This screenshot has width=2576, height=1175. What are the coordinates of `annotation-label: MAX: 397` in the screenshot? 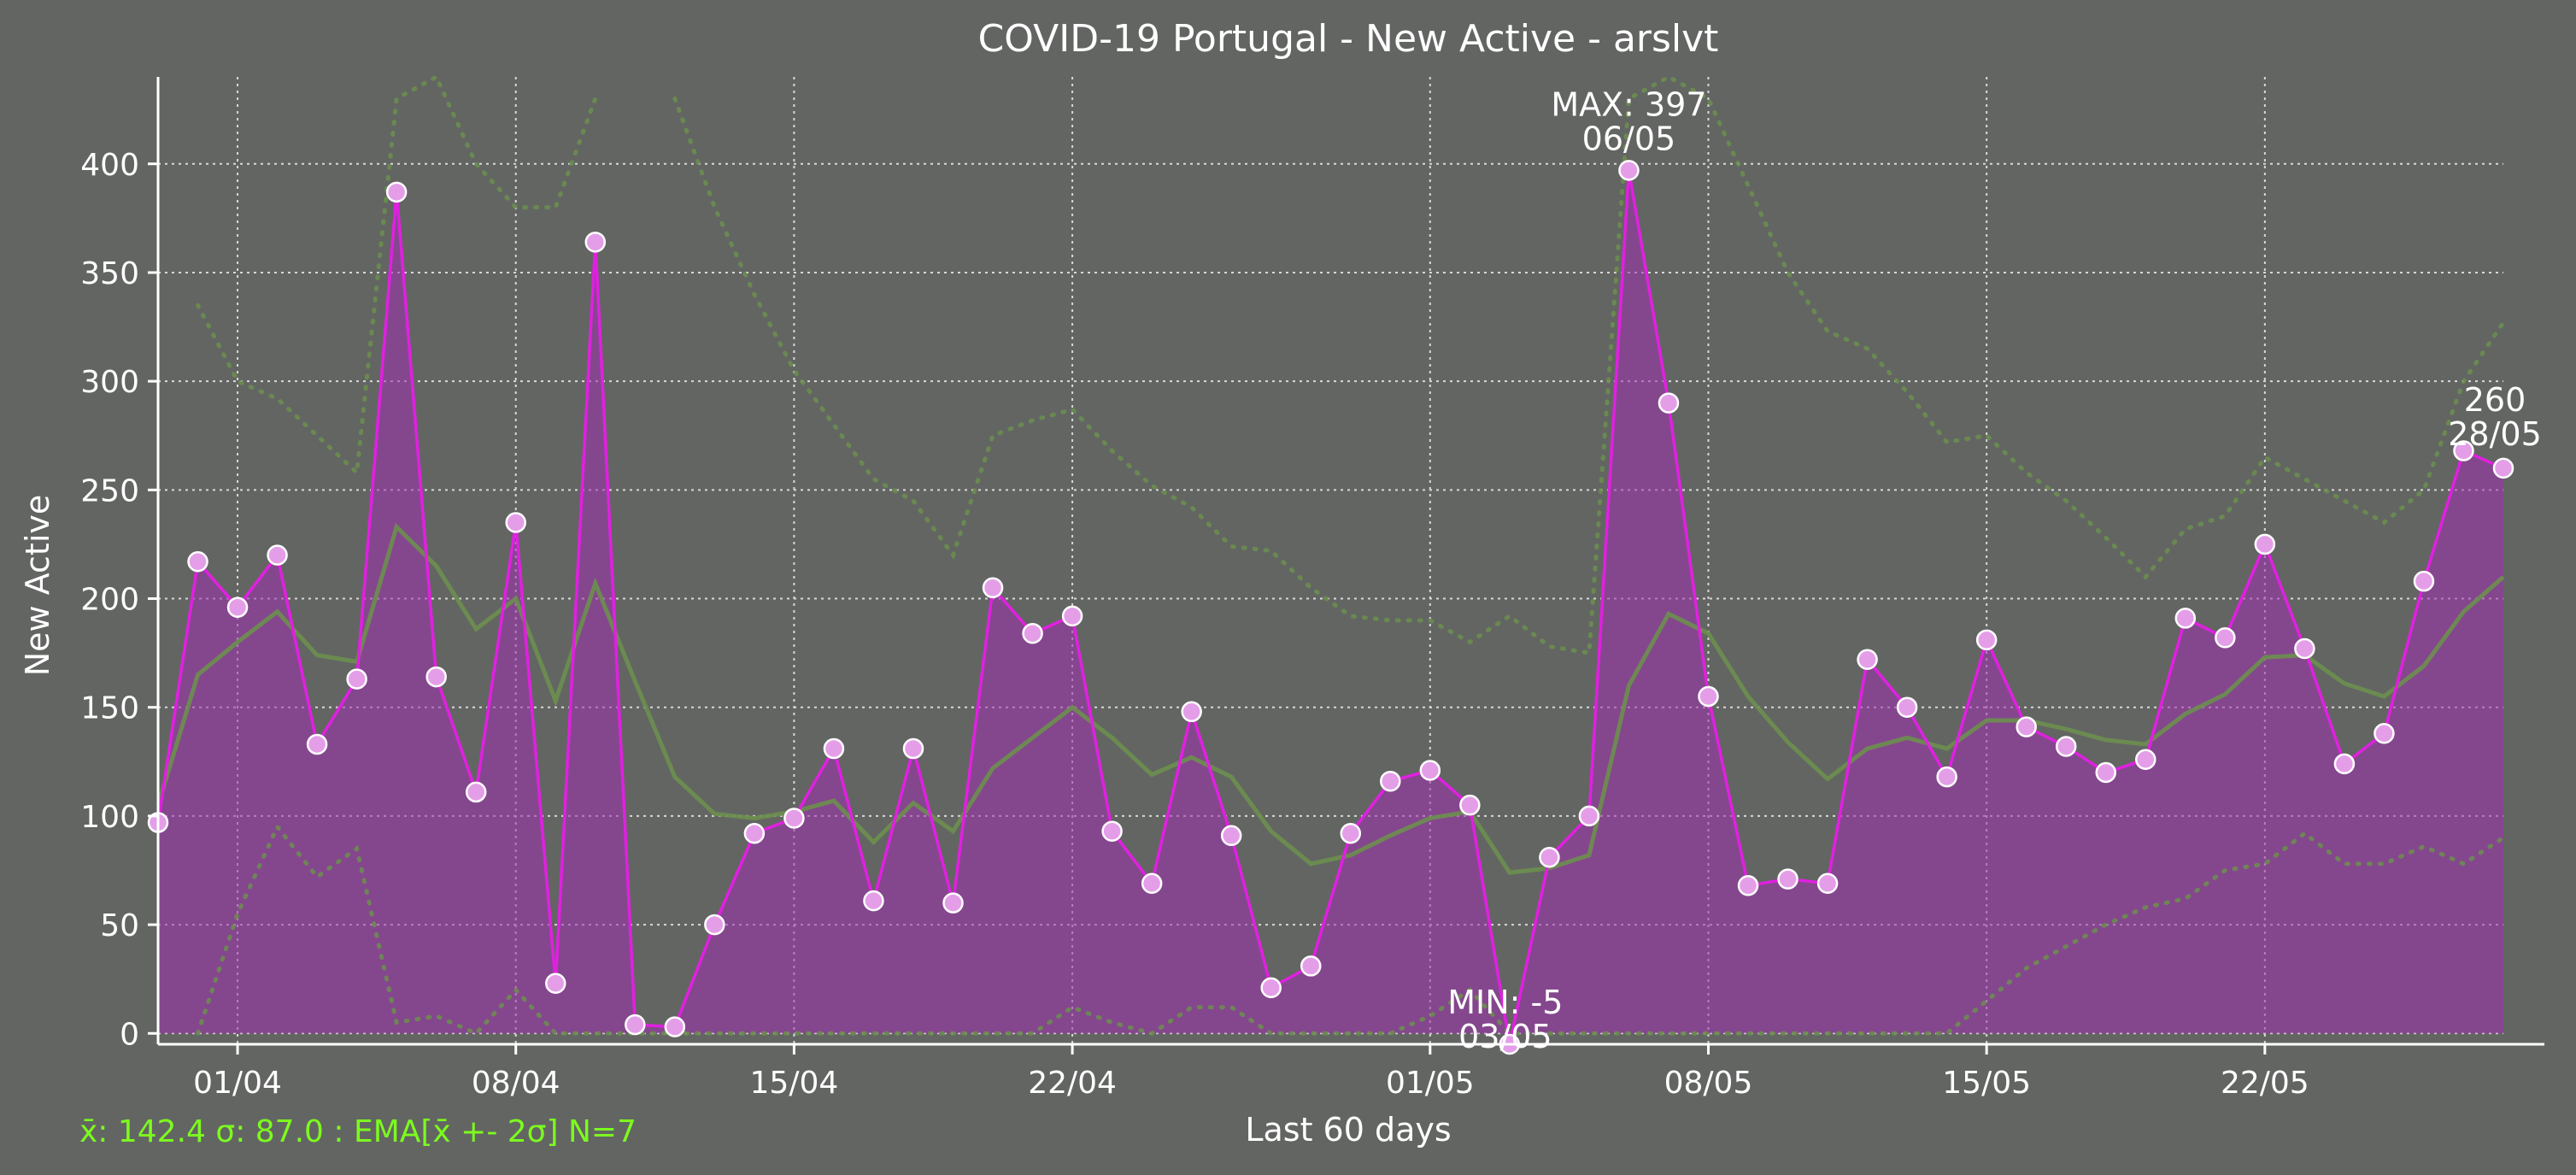 It's located at (1628, 104).